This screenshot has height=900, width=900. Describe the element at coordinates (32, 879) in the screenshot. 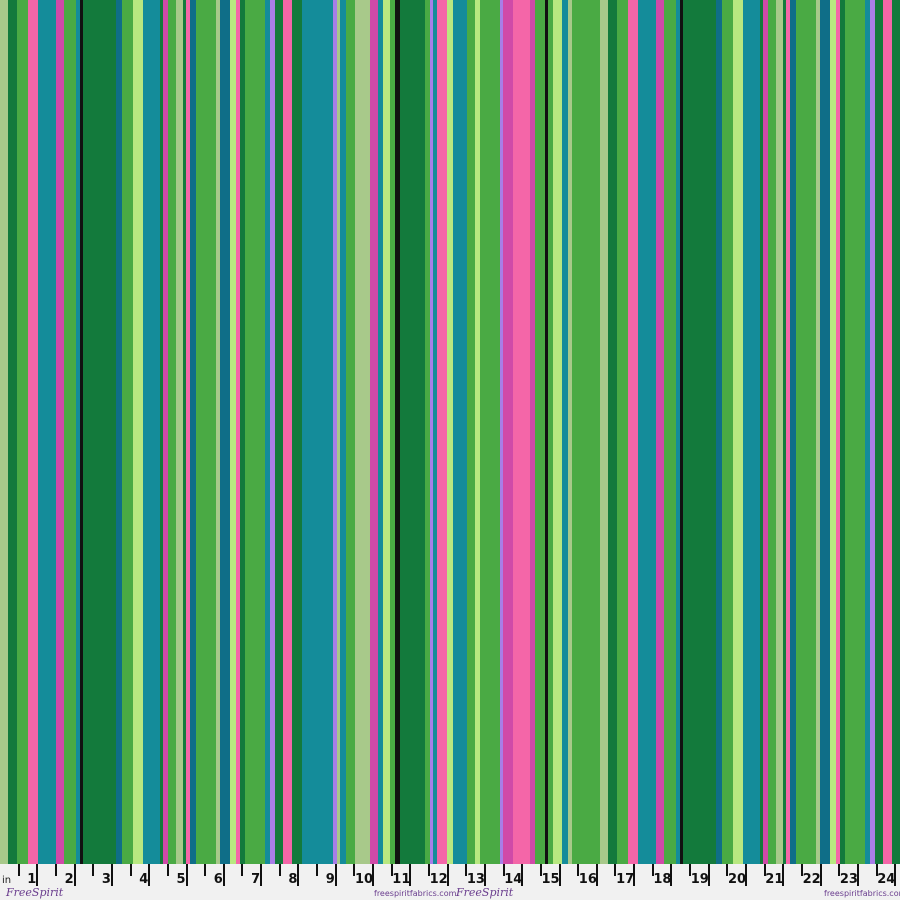

I see `ruler-number: 1` at that location.